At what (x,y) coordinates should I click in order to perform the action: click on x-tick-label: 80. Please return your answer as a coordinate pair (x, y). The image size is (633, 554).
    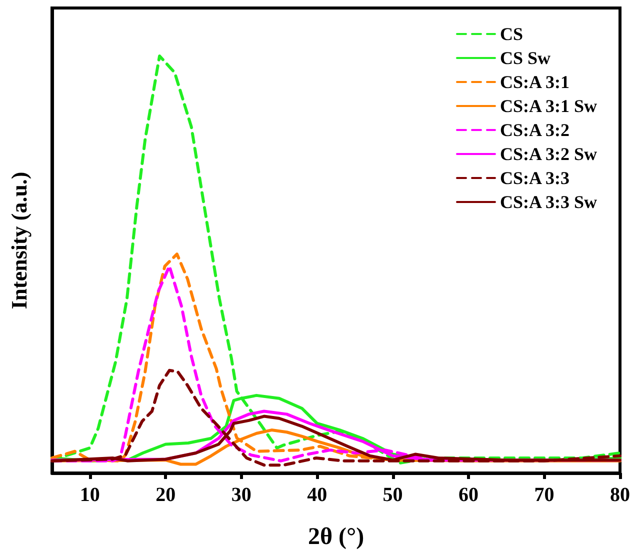
    Looking at the image, I should click on (620, 495).